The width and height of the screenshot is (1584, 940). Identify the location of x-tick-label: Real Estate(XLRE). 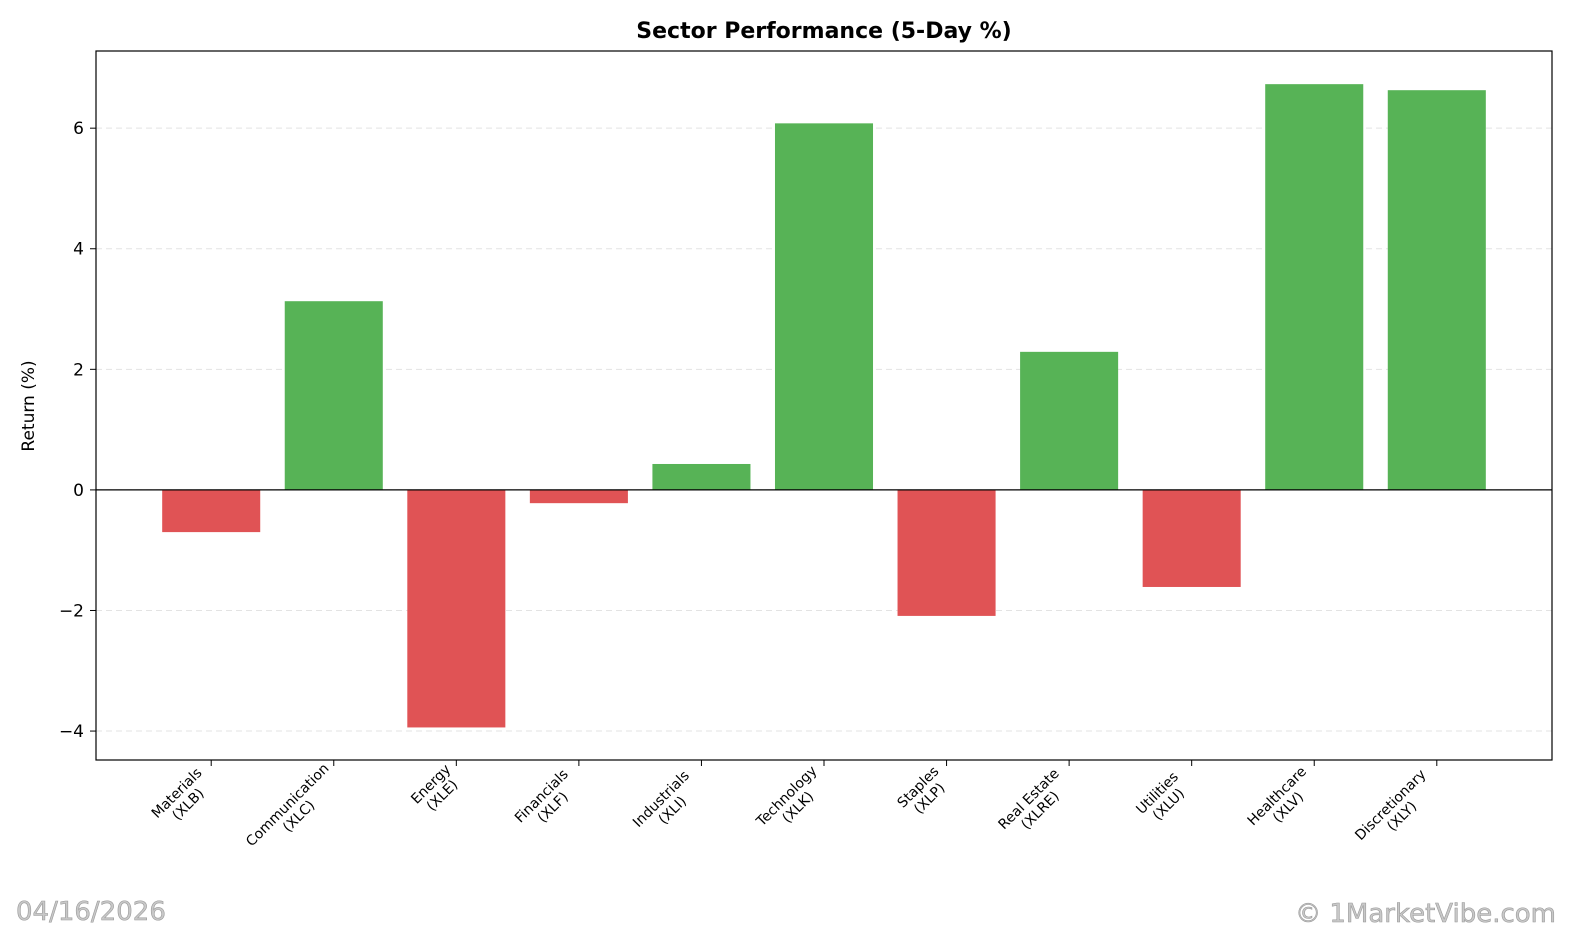
(1035, 805).